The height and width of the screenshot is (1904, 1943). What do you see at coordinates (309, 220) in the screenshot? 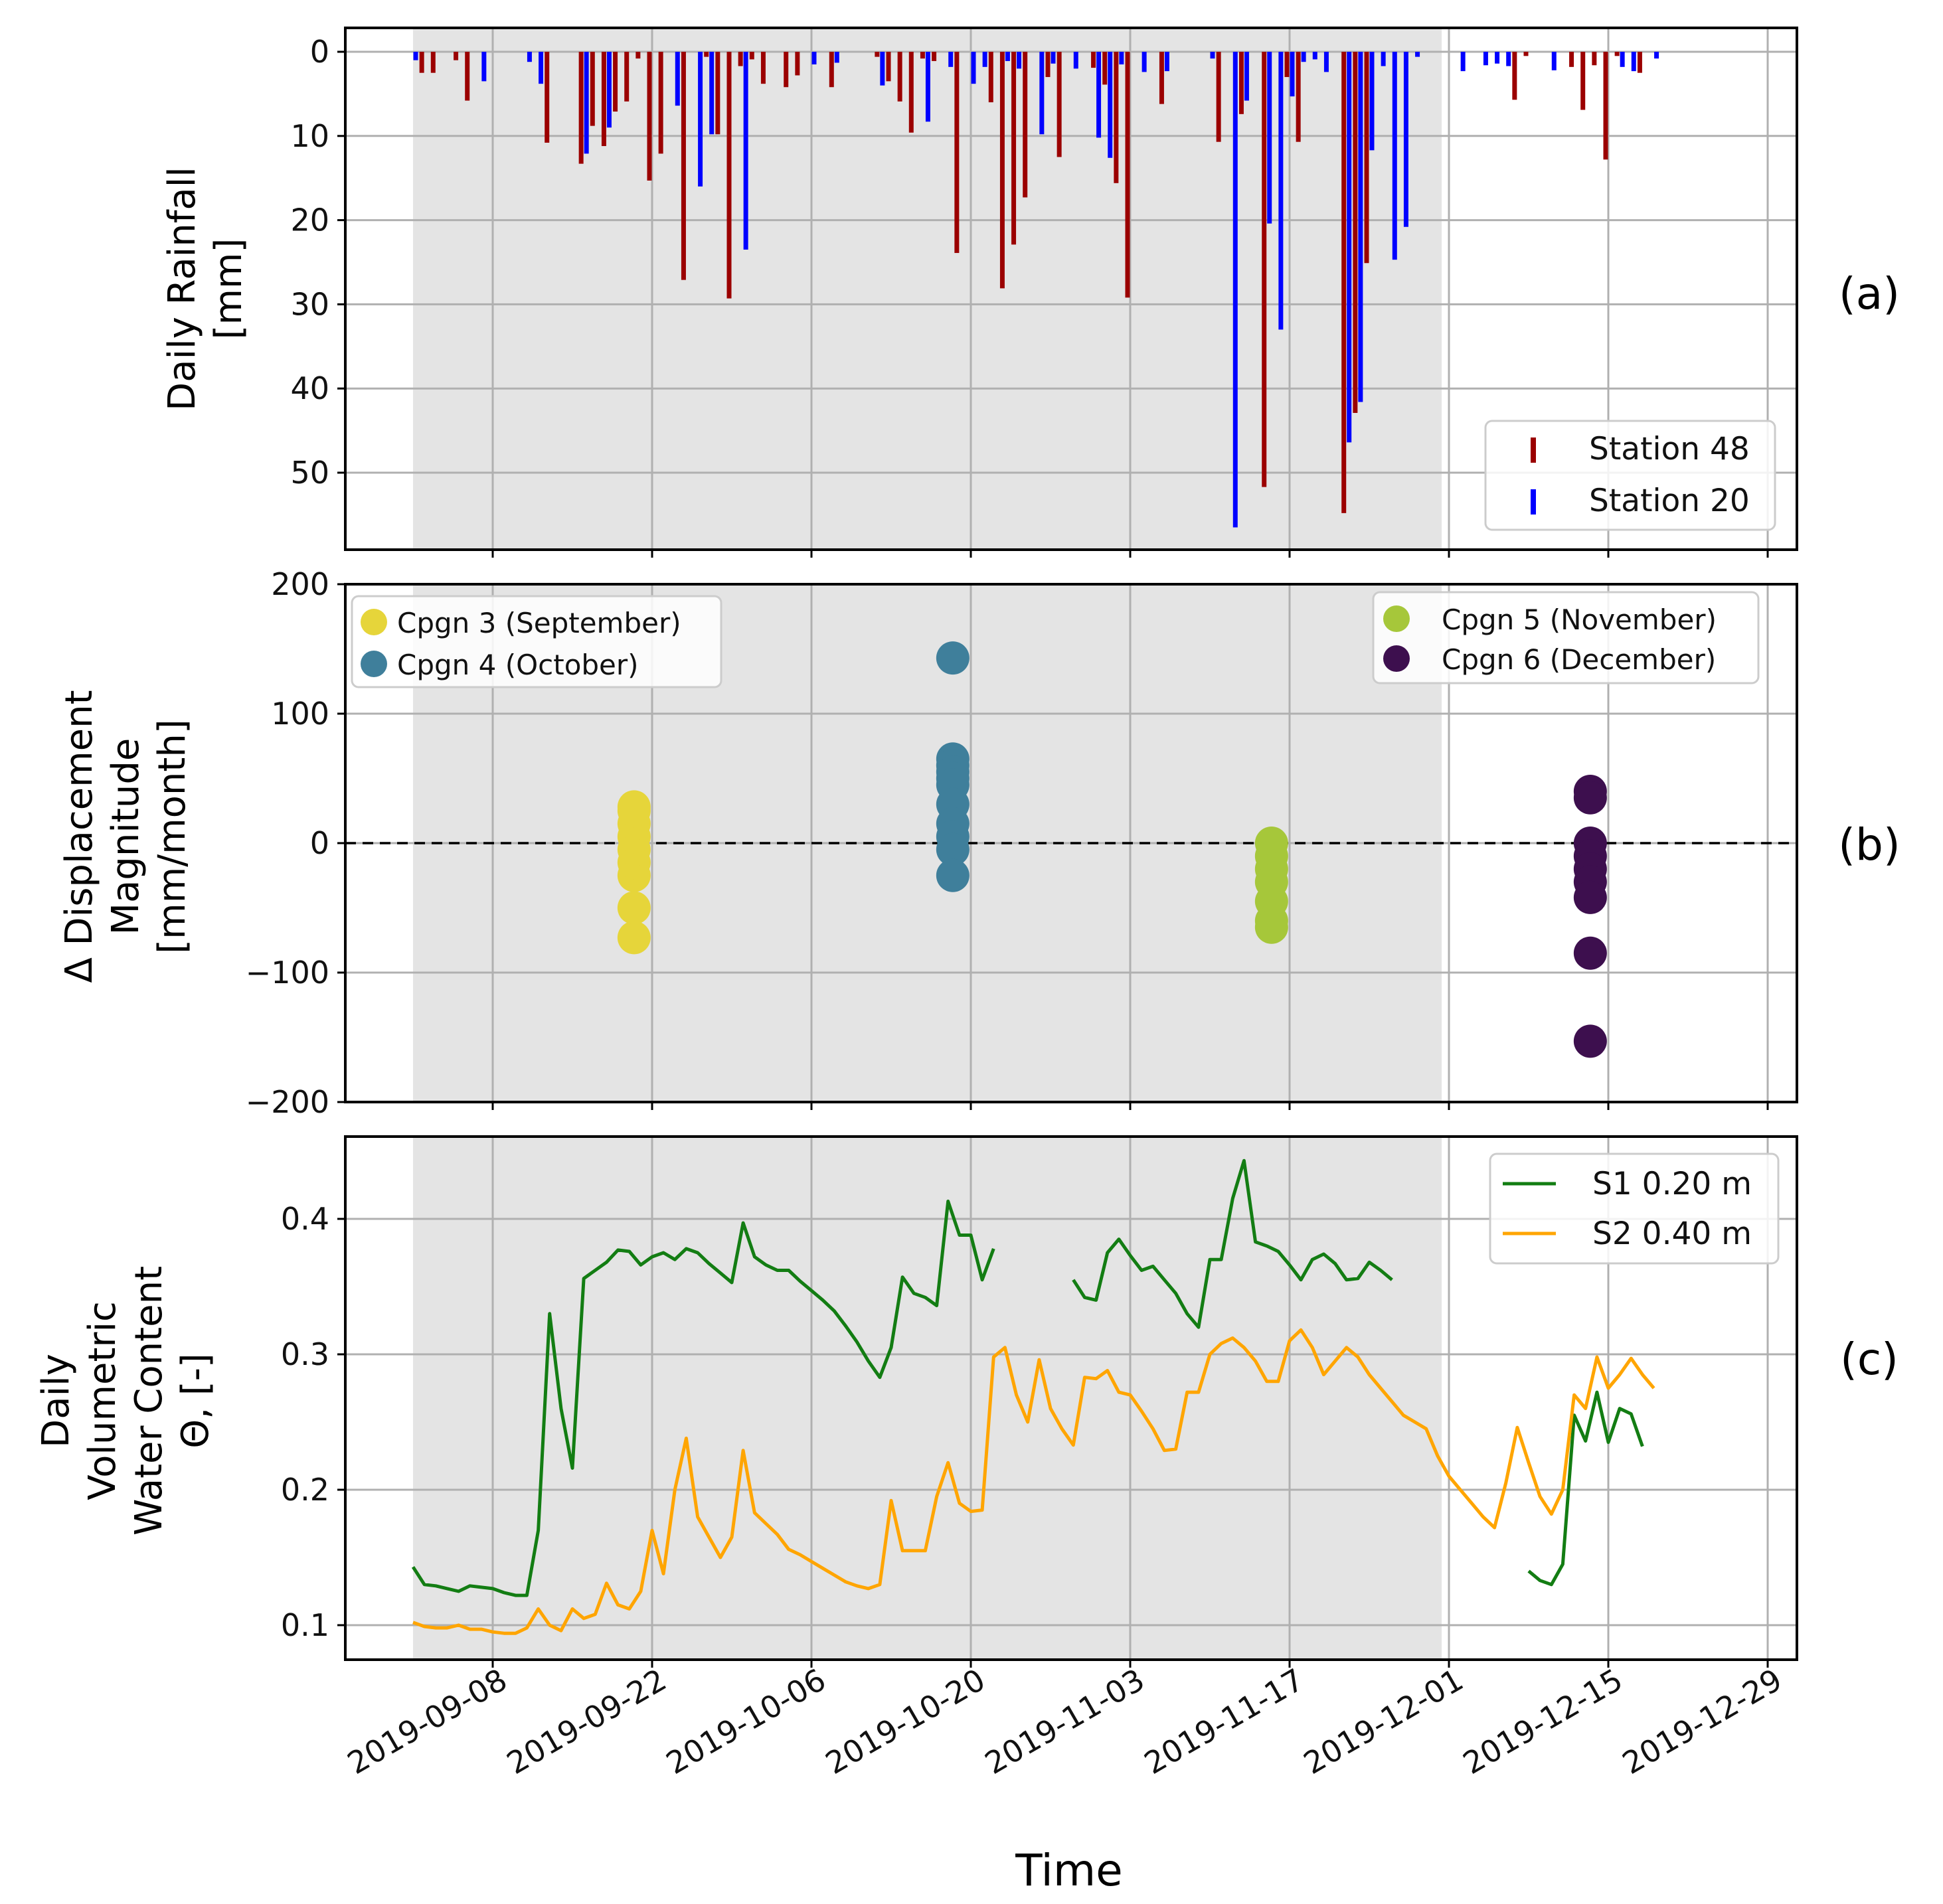
I see `y-tick-label-a-2: 20` at bounding box center [309, 220].